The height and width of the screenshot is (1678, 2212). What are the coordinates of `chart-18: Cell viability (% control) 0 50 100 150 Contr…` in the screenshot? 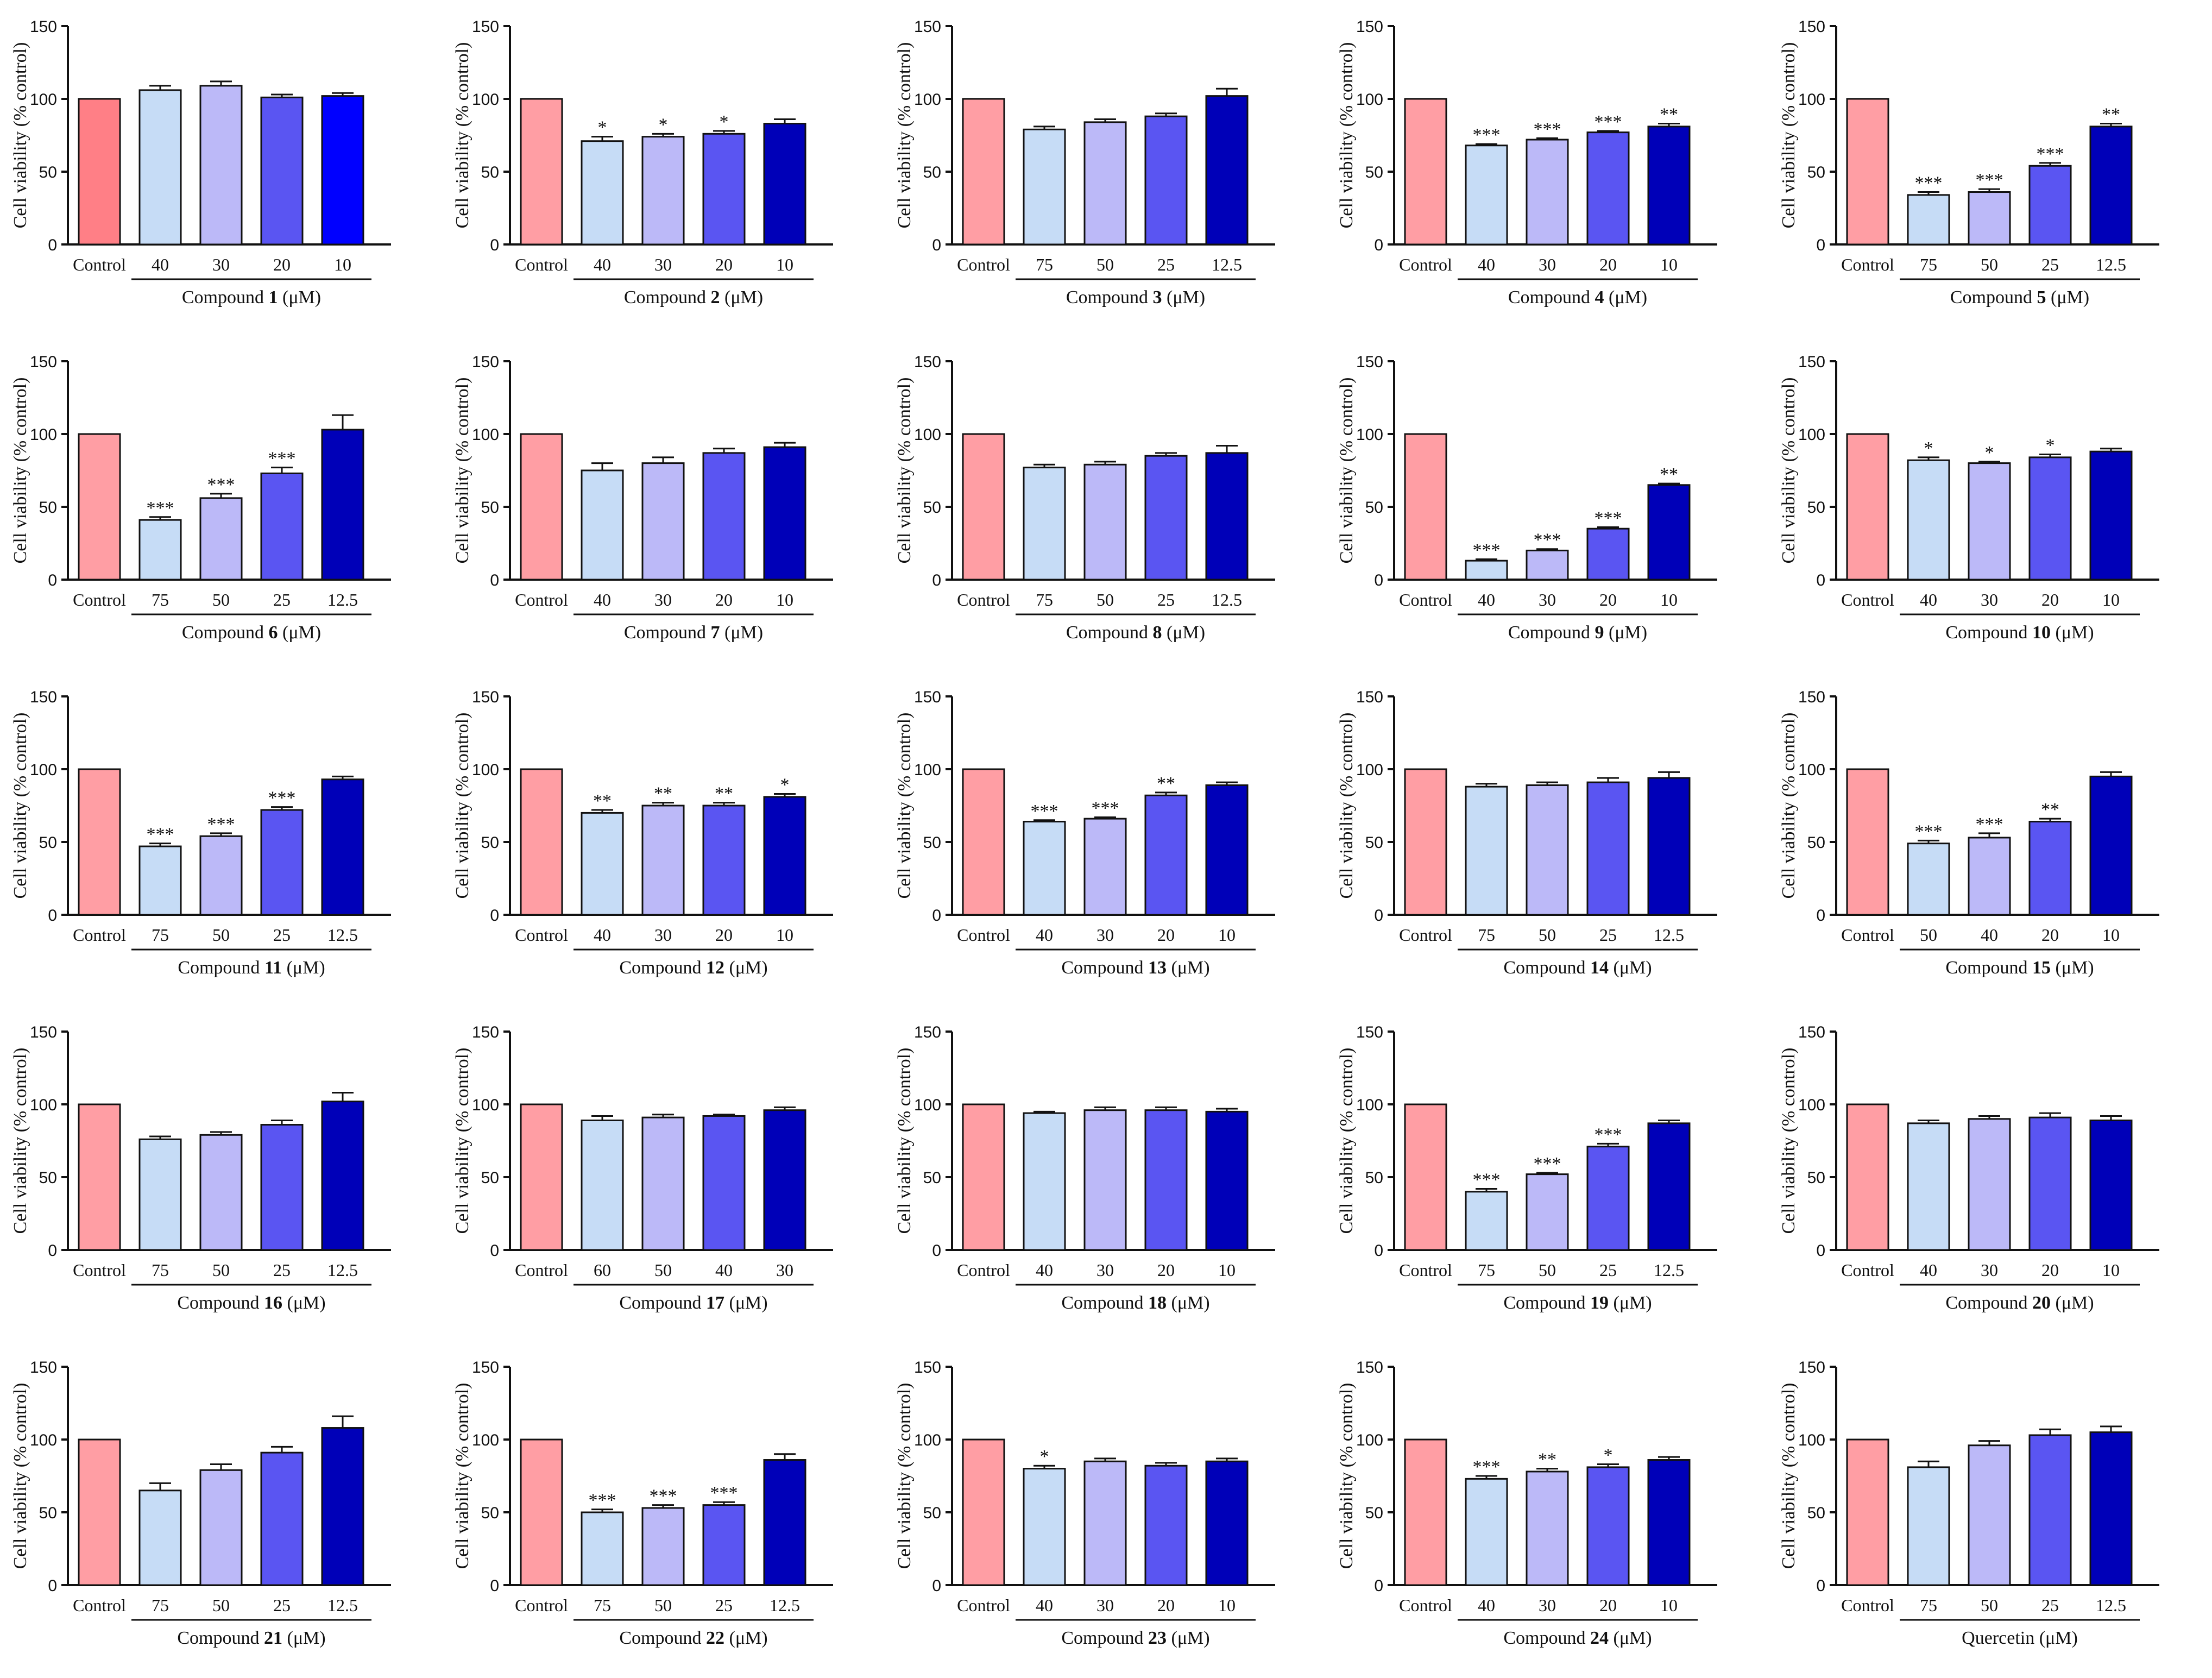 It's located at (1084, 1168).